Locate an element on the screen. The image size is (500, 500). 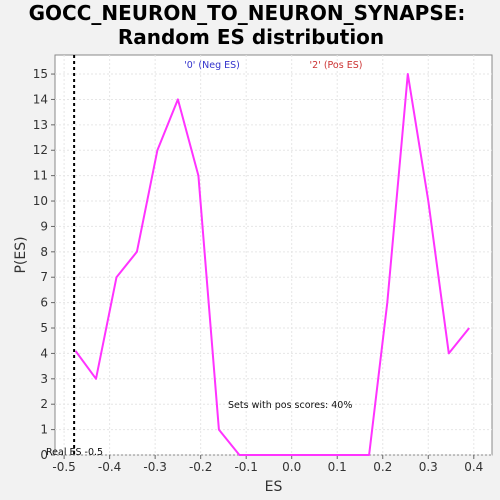
y-tick-label: 10 is located at coordinates (40, 201).